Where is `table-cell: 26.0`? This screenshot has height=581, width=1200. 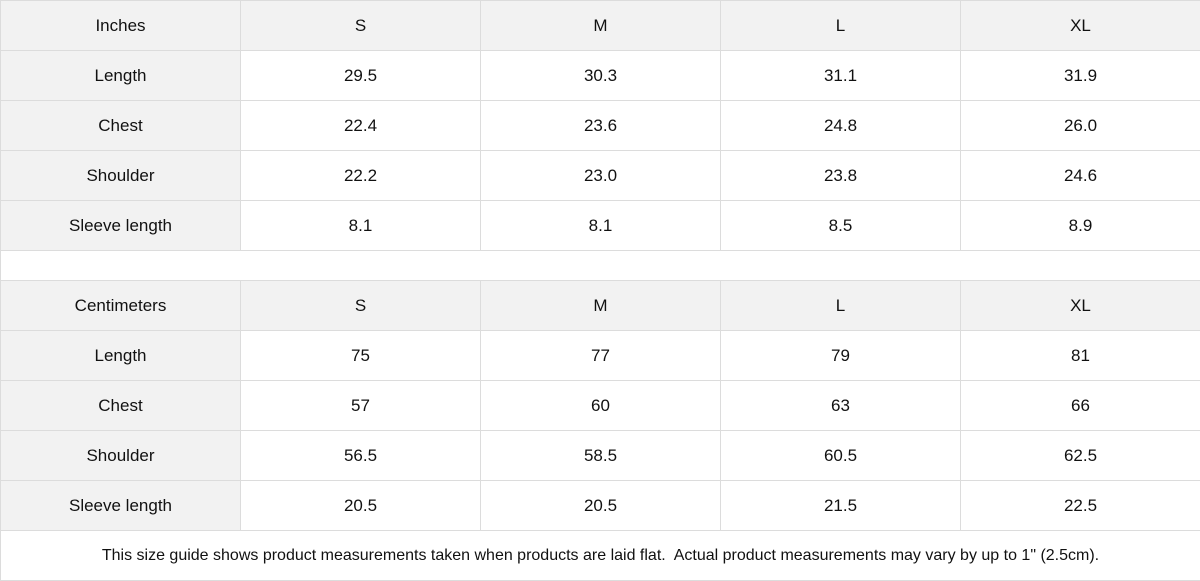 table-cell: 26.0 is located at coordinates (1080, 126).